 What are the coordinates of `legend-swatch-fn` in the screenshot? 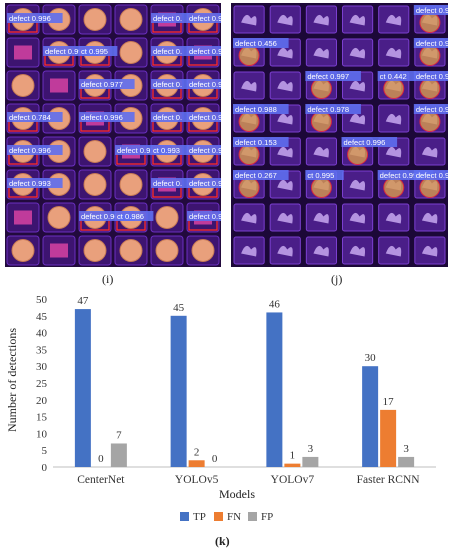 It's located at (218, 516).